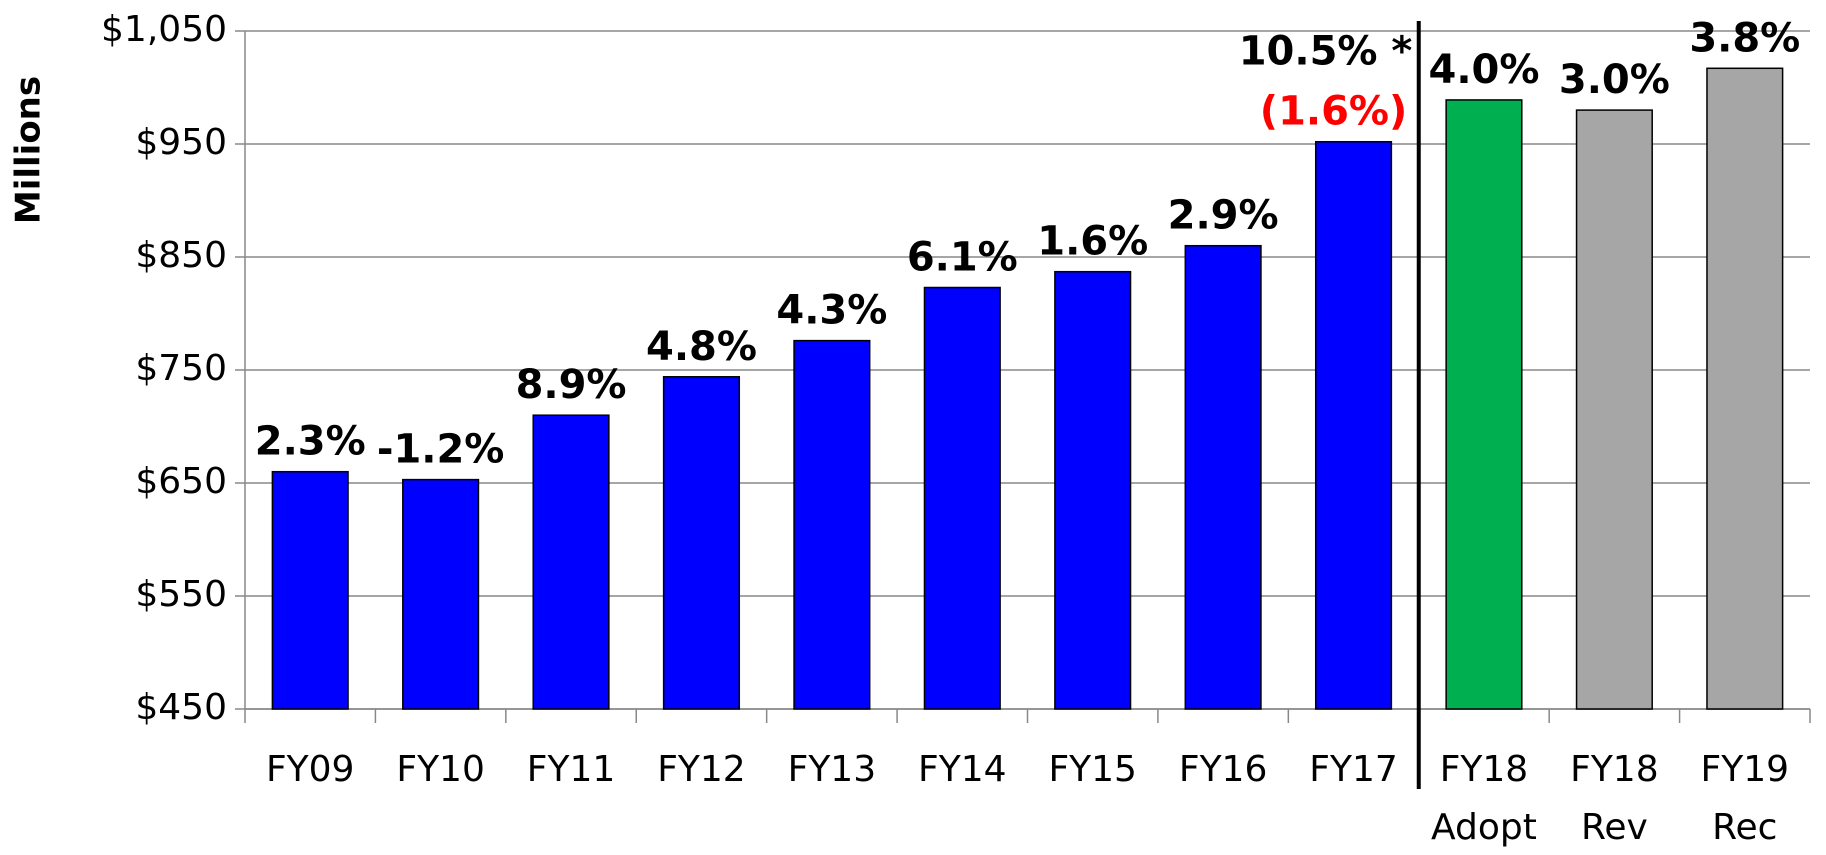 The width and height of the screenshot is (1826, 855). Describe the element at coordinates (962, 258) in the screenshot. I see `data-label: 6.1%` at that location.